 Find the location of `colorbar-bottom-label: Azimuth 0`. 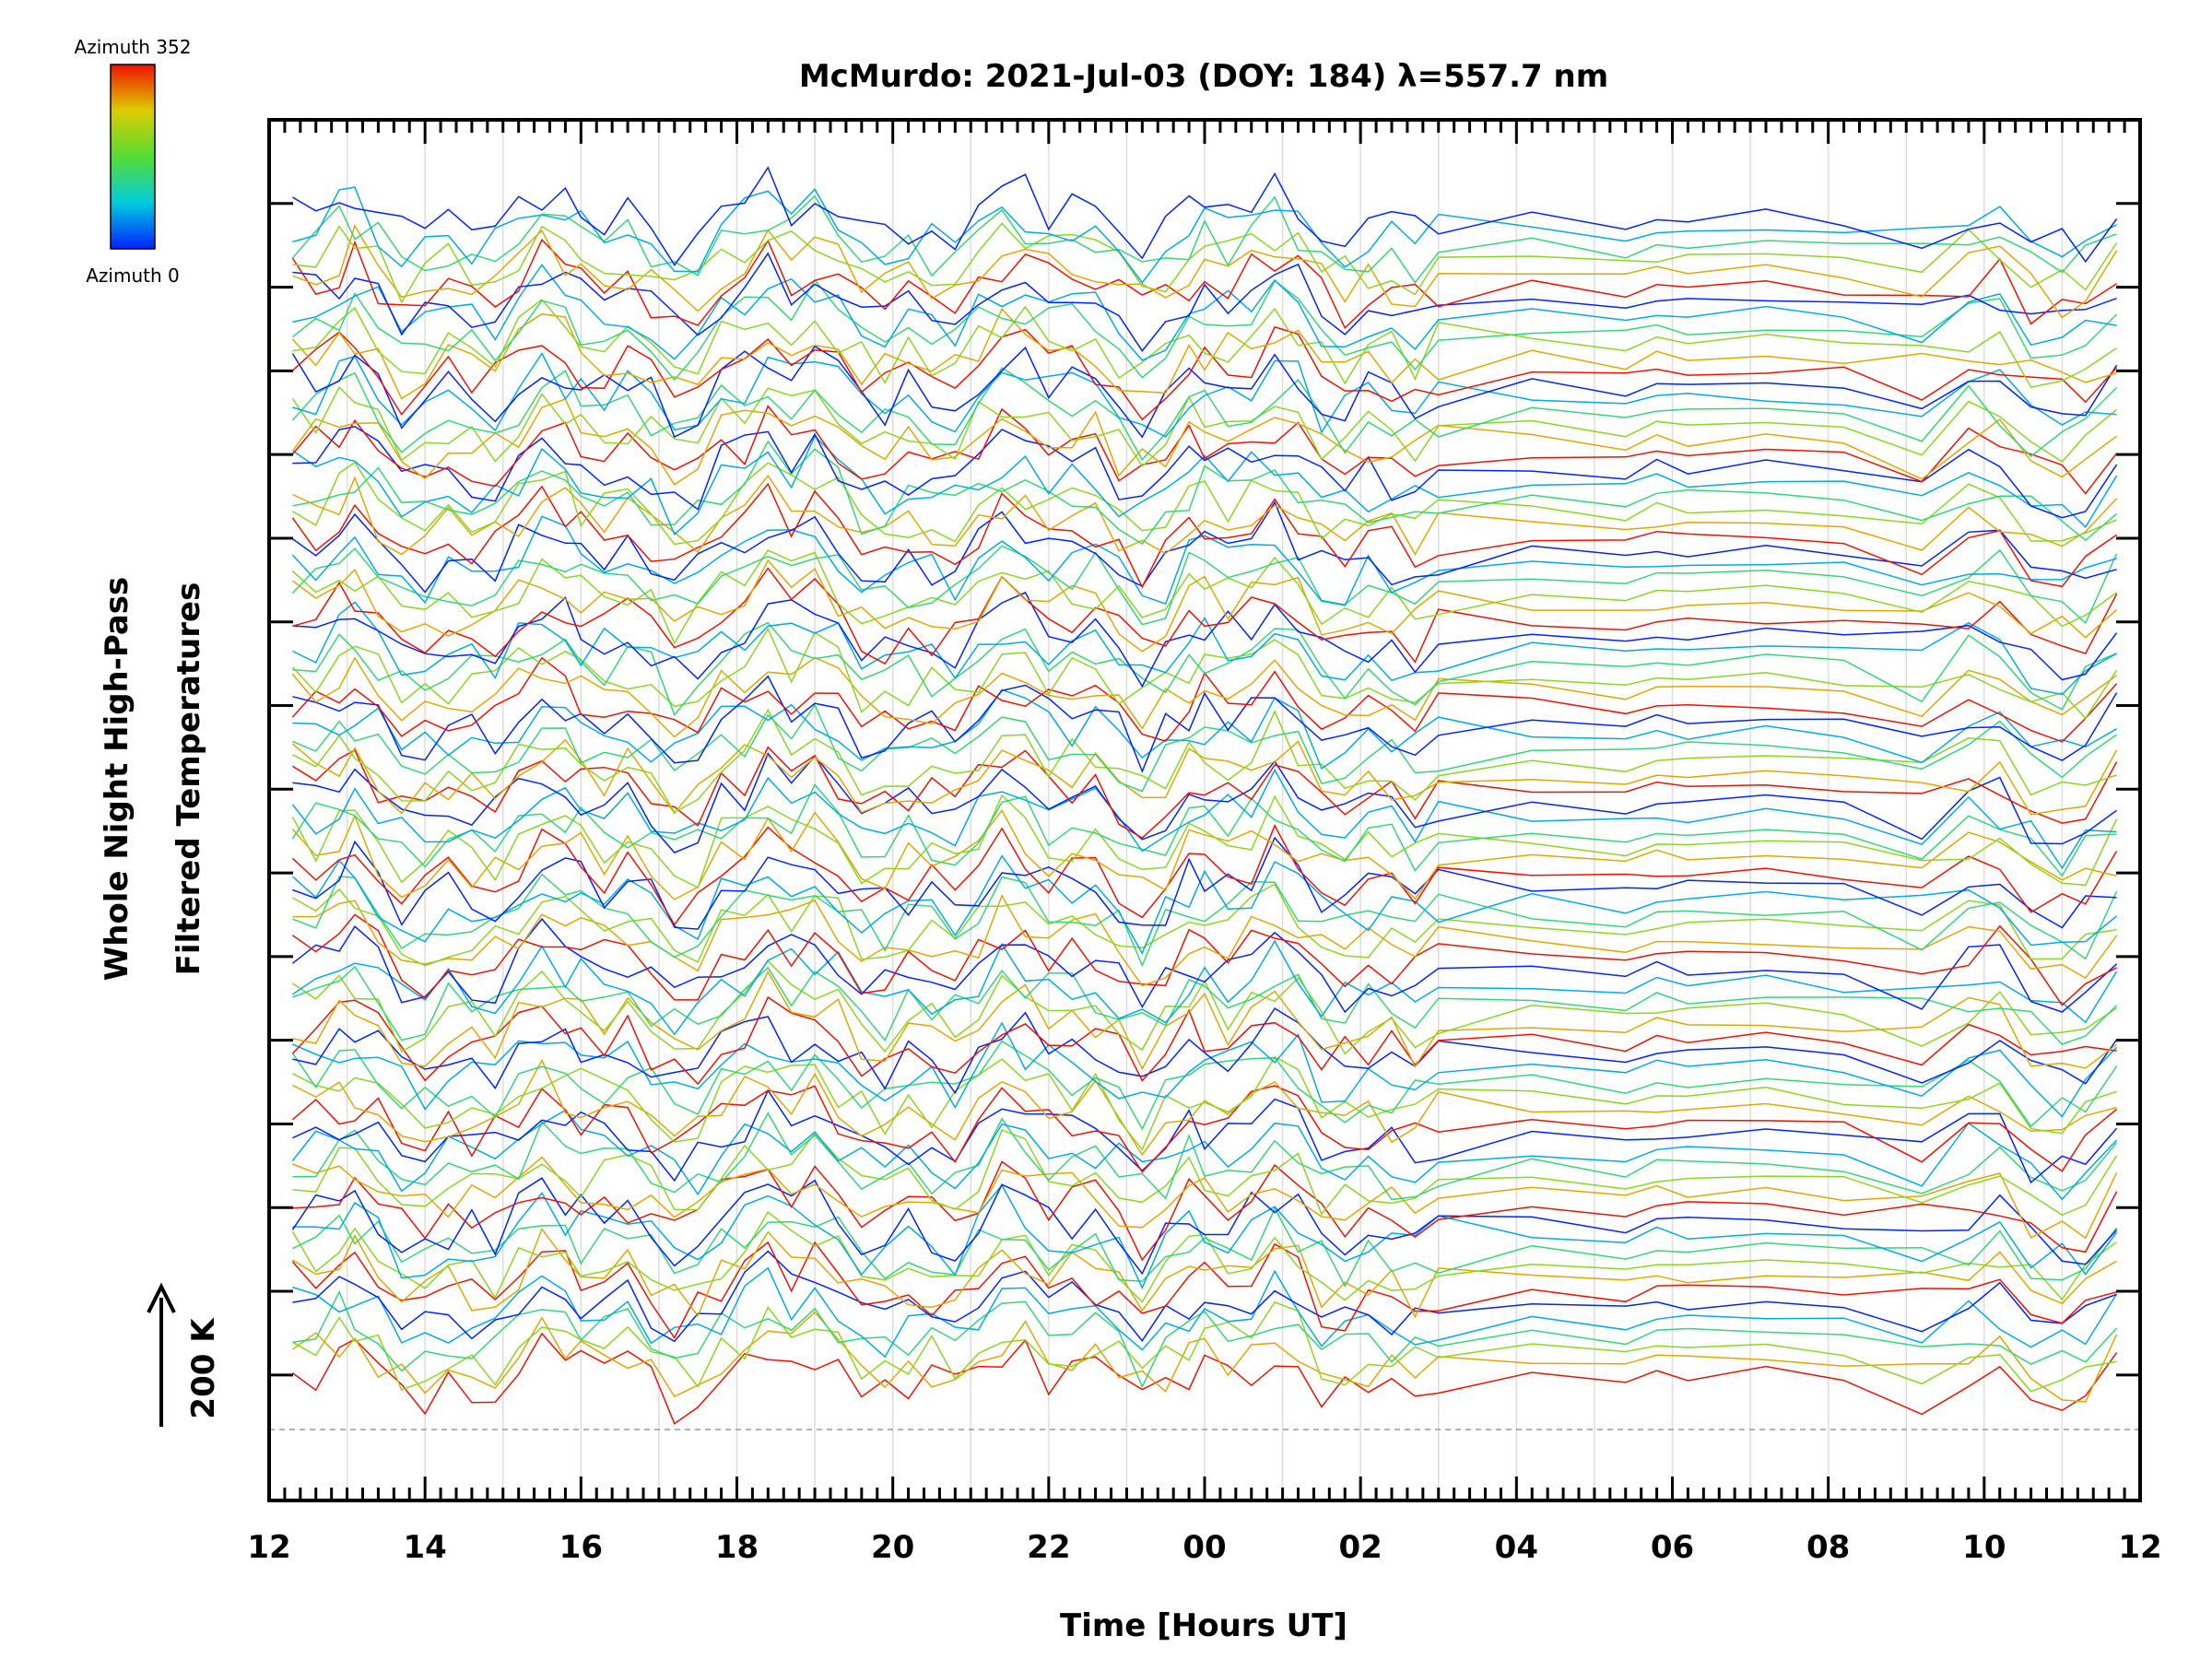

colorbar-bottom-label: Azimuth 0 is located at coordinates (133, 276).